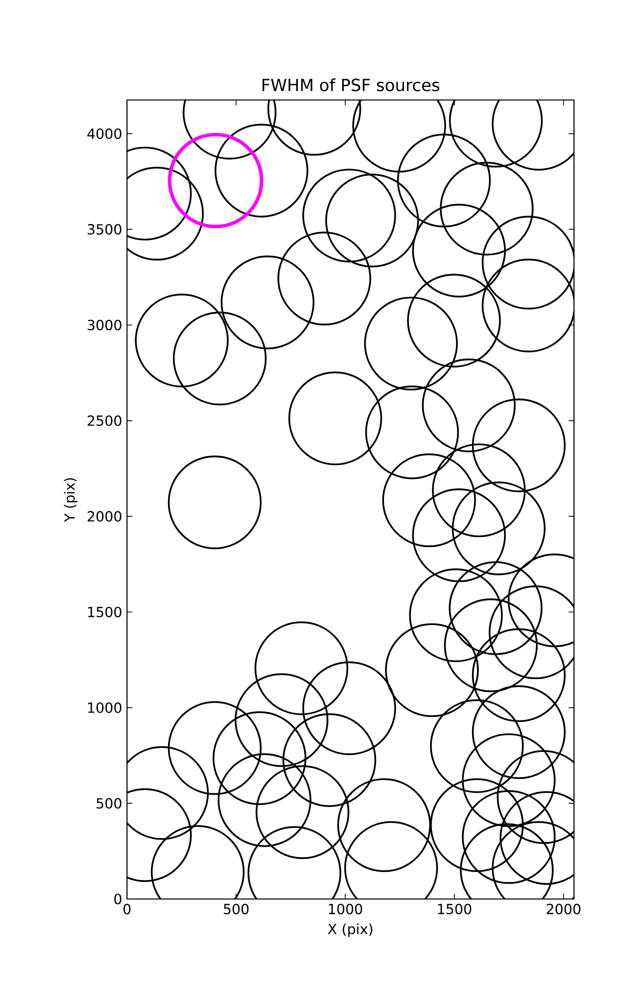  I want to click on x-tick-label: 1000, so click(345, 909).